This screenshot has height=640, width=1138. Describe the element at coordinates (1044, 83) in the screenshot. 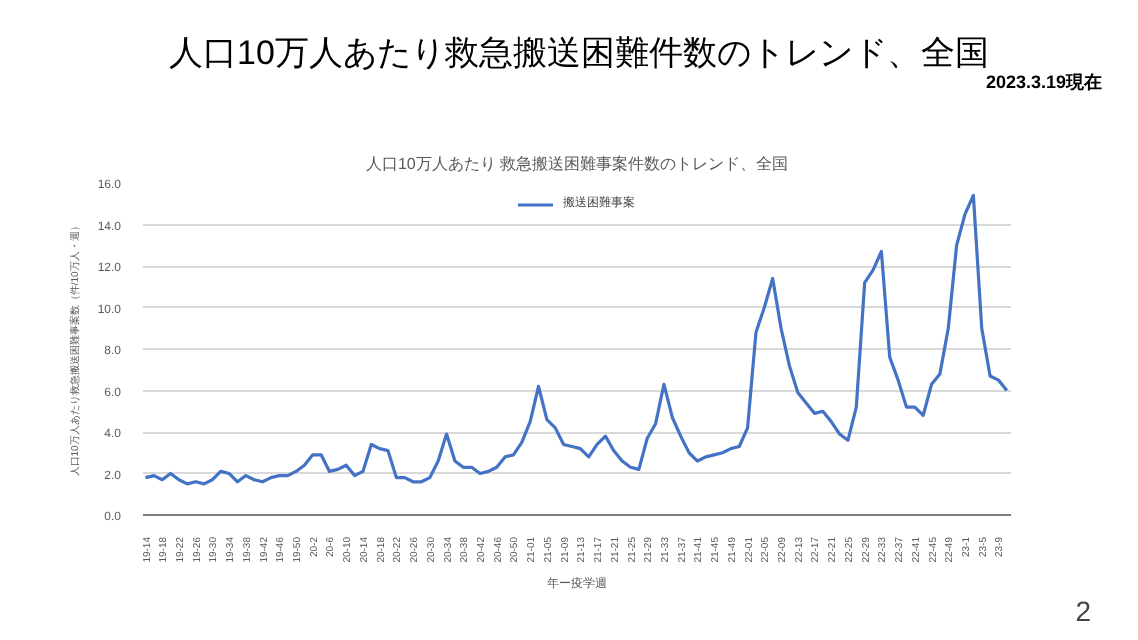

I see `text: 2023.3.19現在` at that location.